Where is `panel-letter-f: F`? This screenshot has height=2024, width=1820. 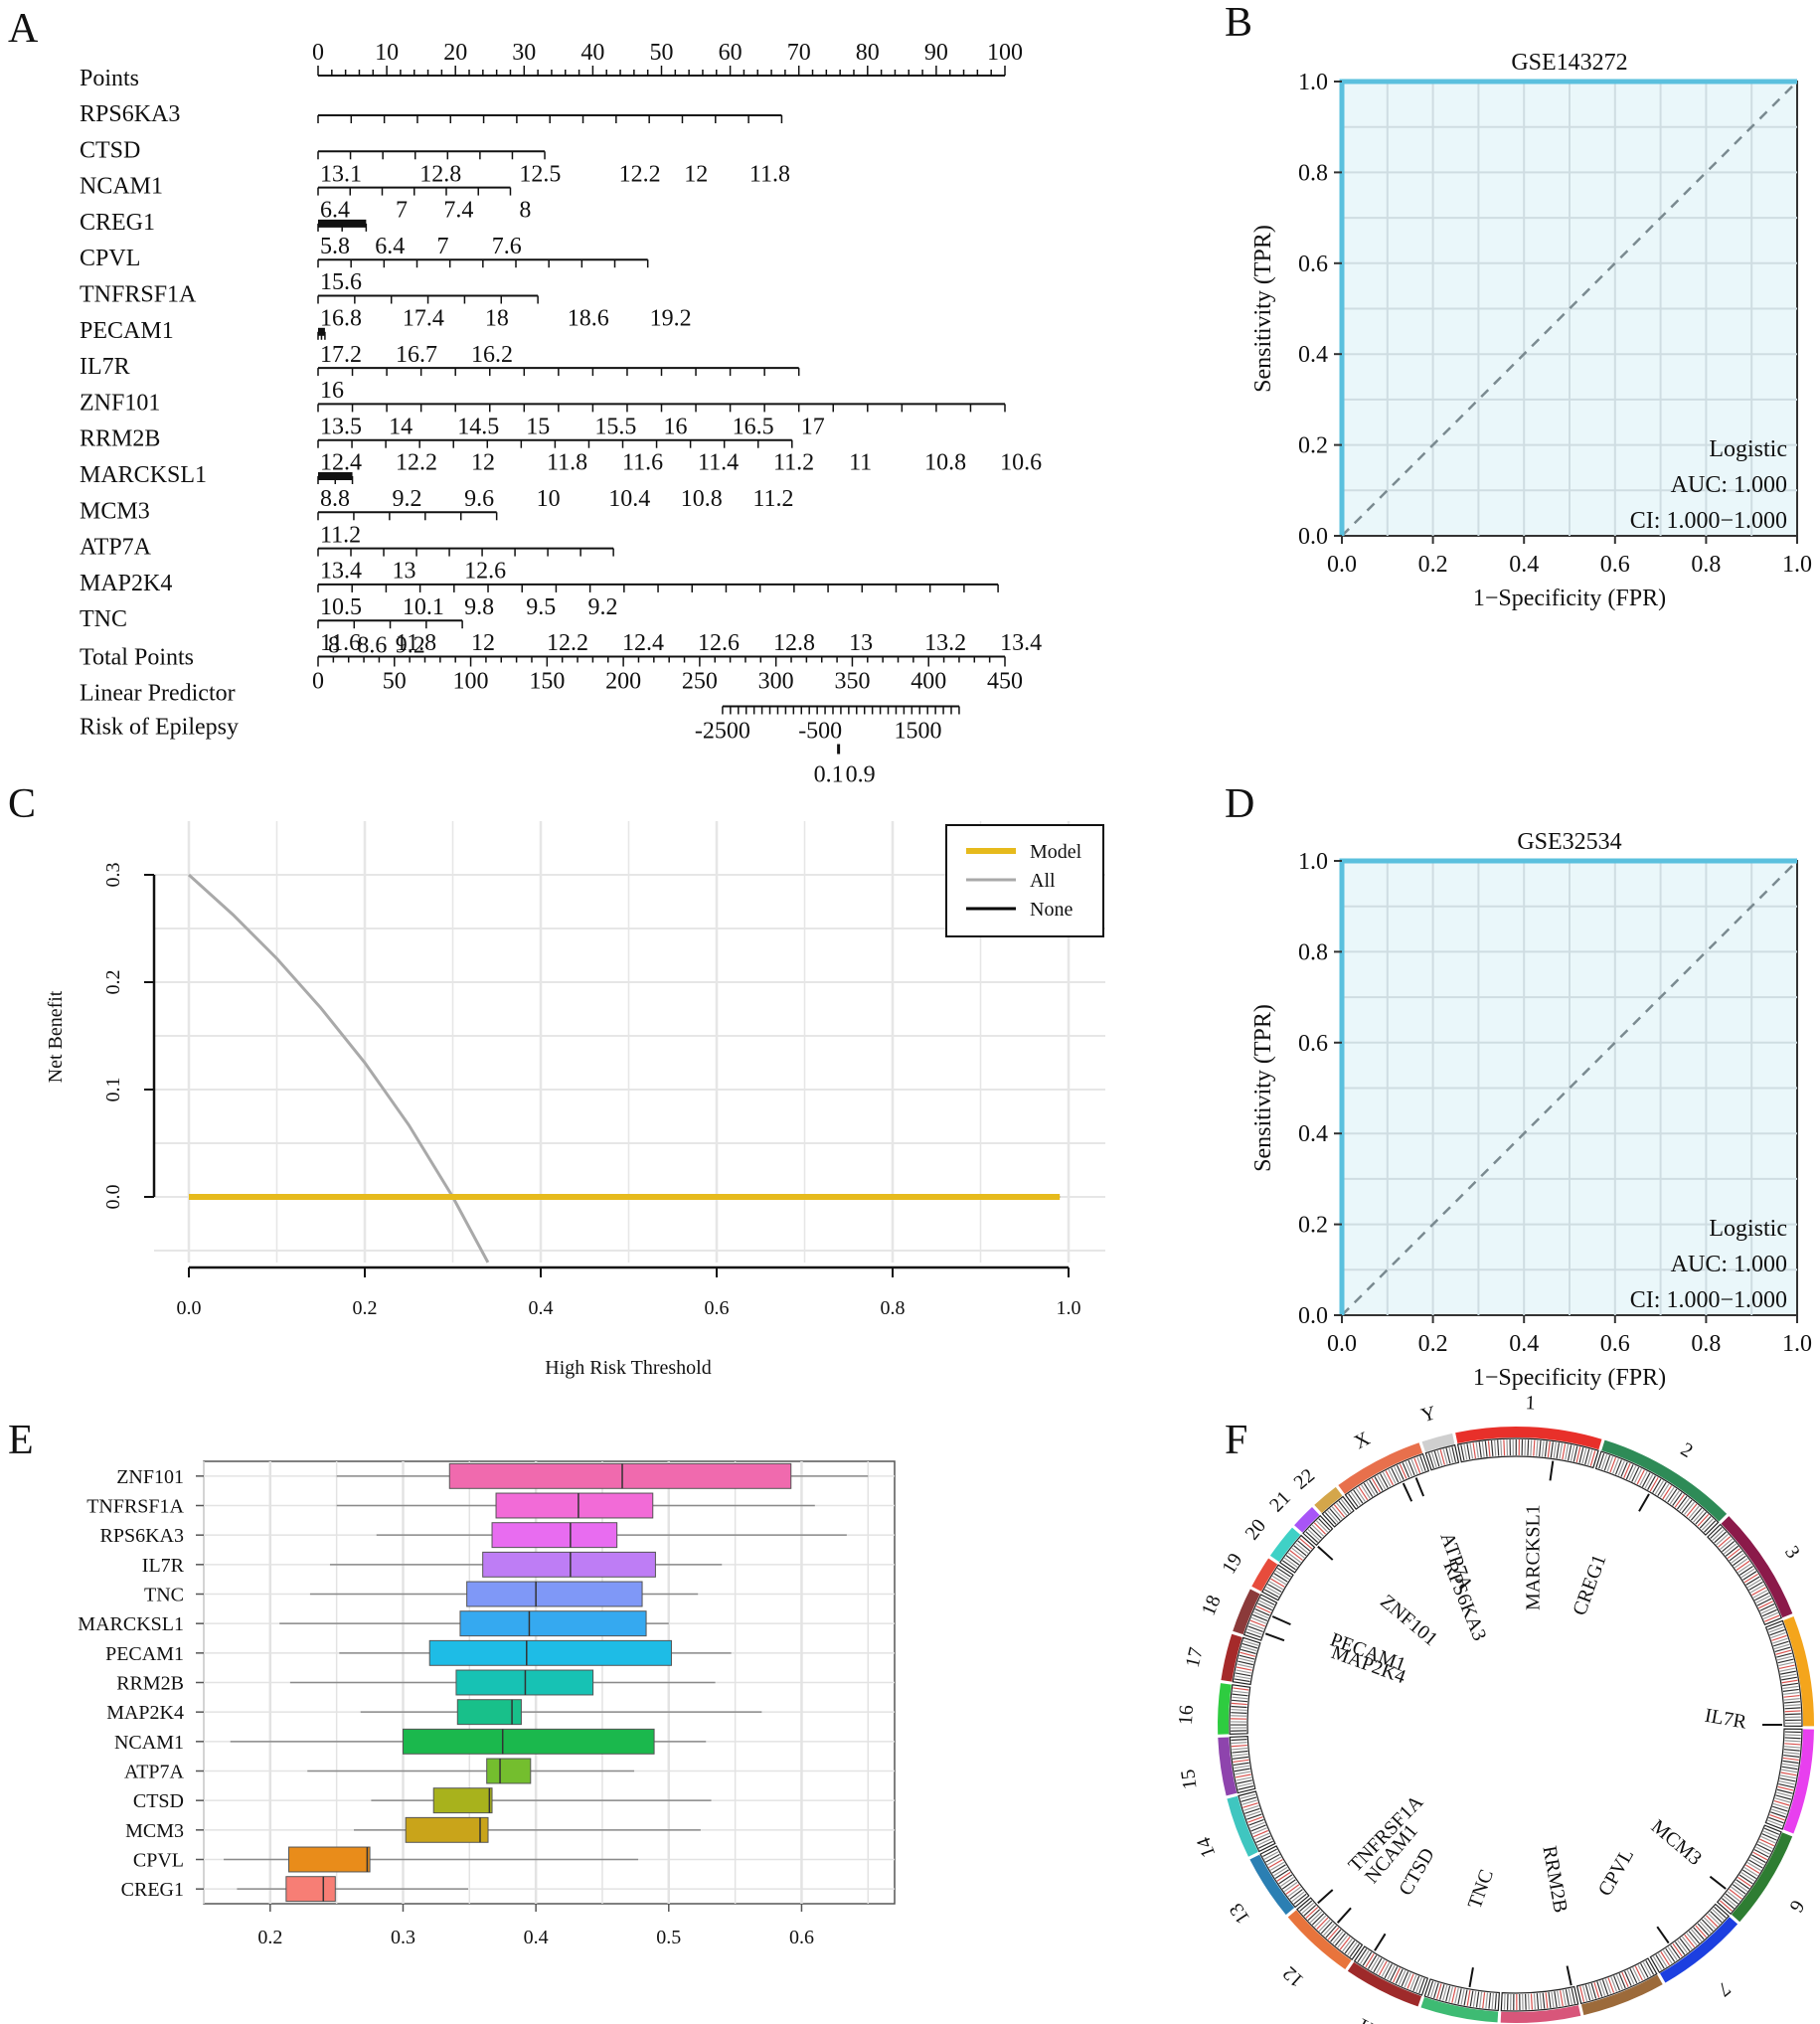 panel-letter-f: F is located at coordinates (1236, 1440).